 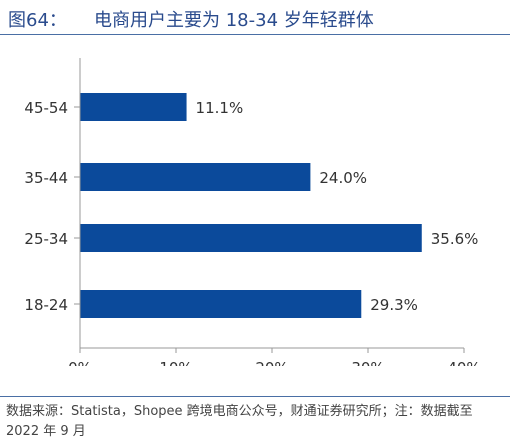 What do you see at coordinates (394, 305) in the screenshot?
I see `value-label: 29.3%` at bounding box center [394, 305].